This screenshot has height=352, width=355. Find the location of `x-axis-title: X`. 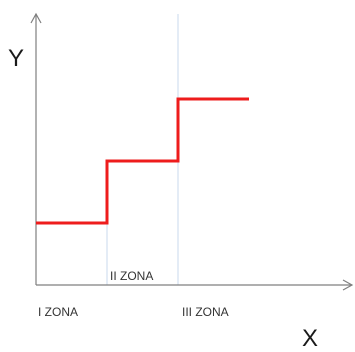

x-axis-title: X is located at coordinates (310, 338).